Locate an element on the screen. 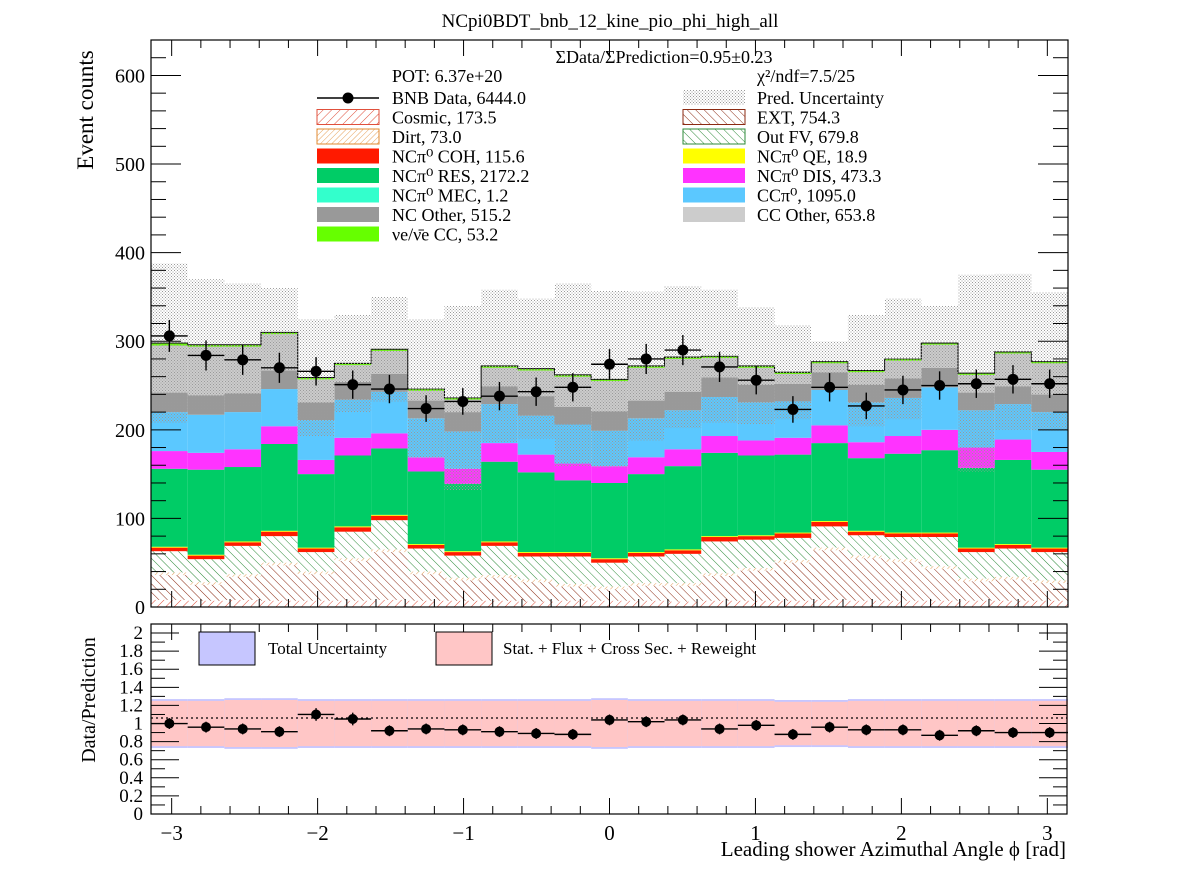 This screenshot has height=875, width=1198. ratio-y-tick-label: 1.8 is located at coordinates (131, 651).